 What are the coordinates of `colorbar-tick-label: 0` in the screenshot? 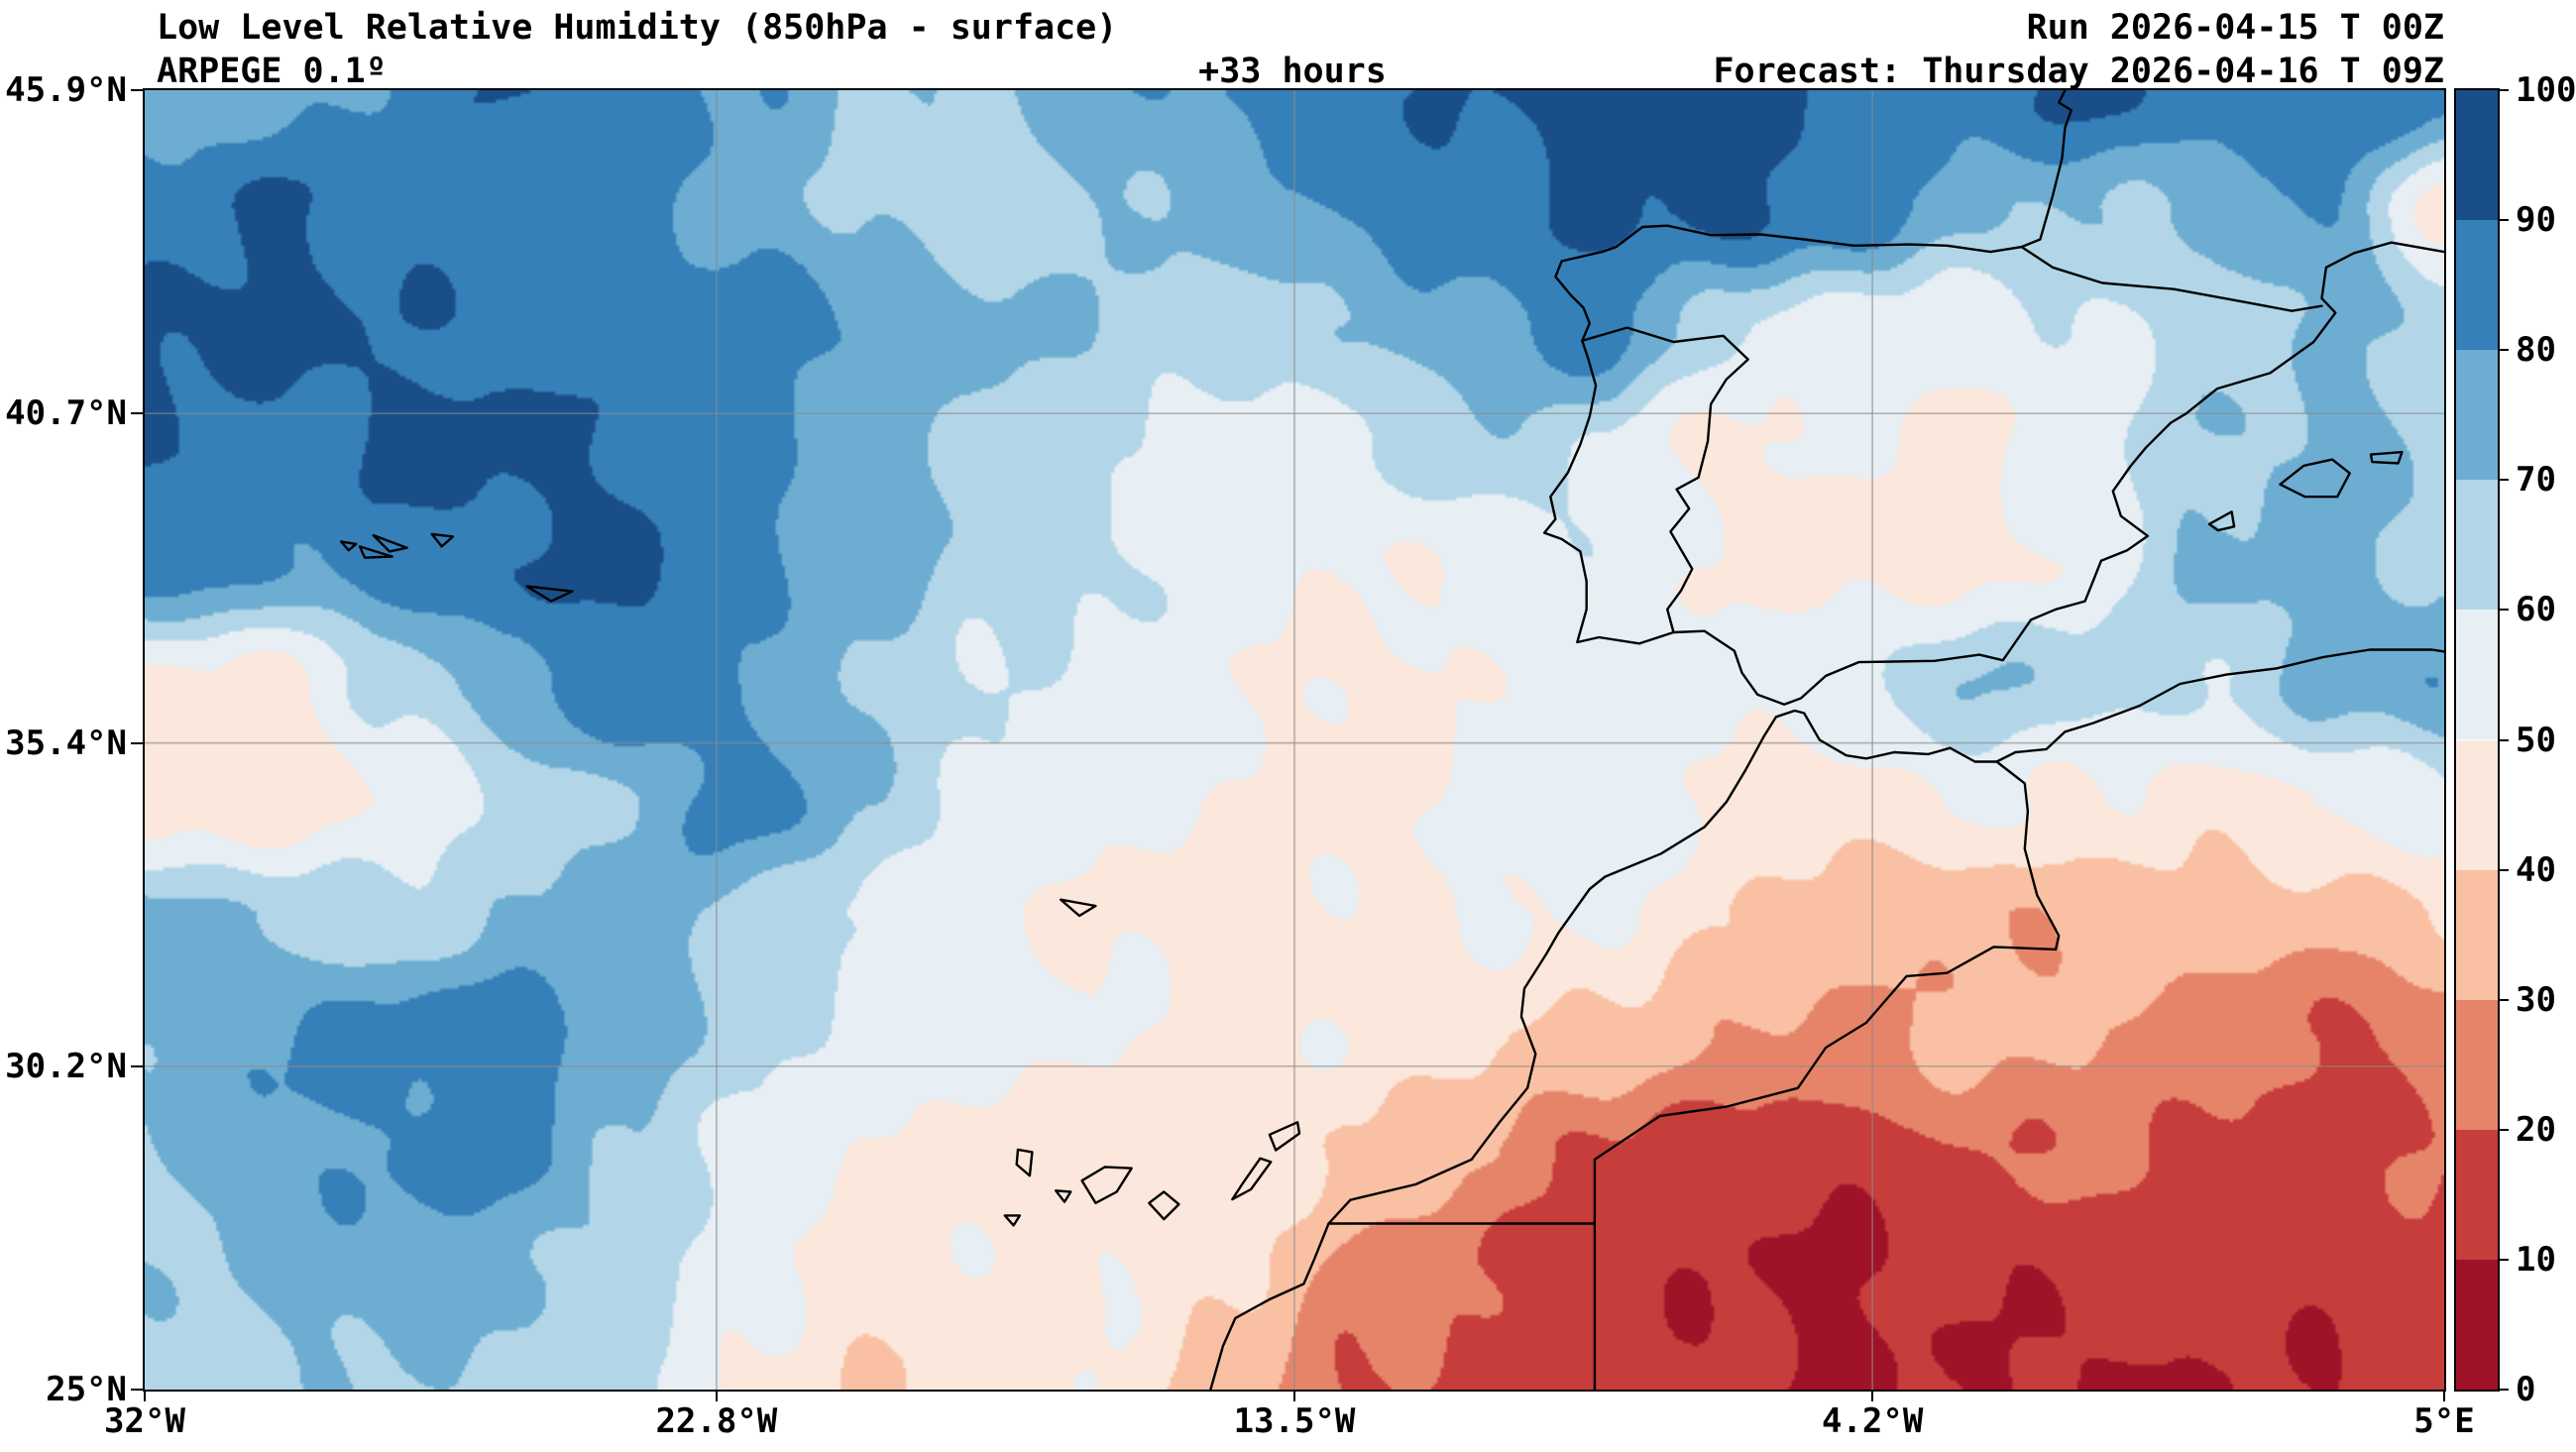 It's located at (2526, 1389).